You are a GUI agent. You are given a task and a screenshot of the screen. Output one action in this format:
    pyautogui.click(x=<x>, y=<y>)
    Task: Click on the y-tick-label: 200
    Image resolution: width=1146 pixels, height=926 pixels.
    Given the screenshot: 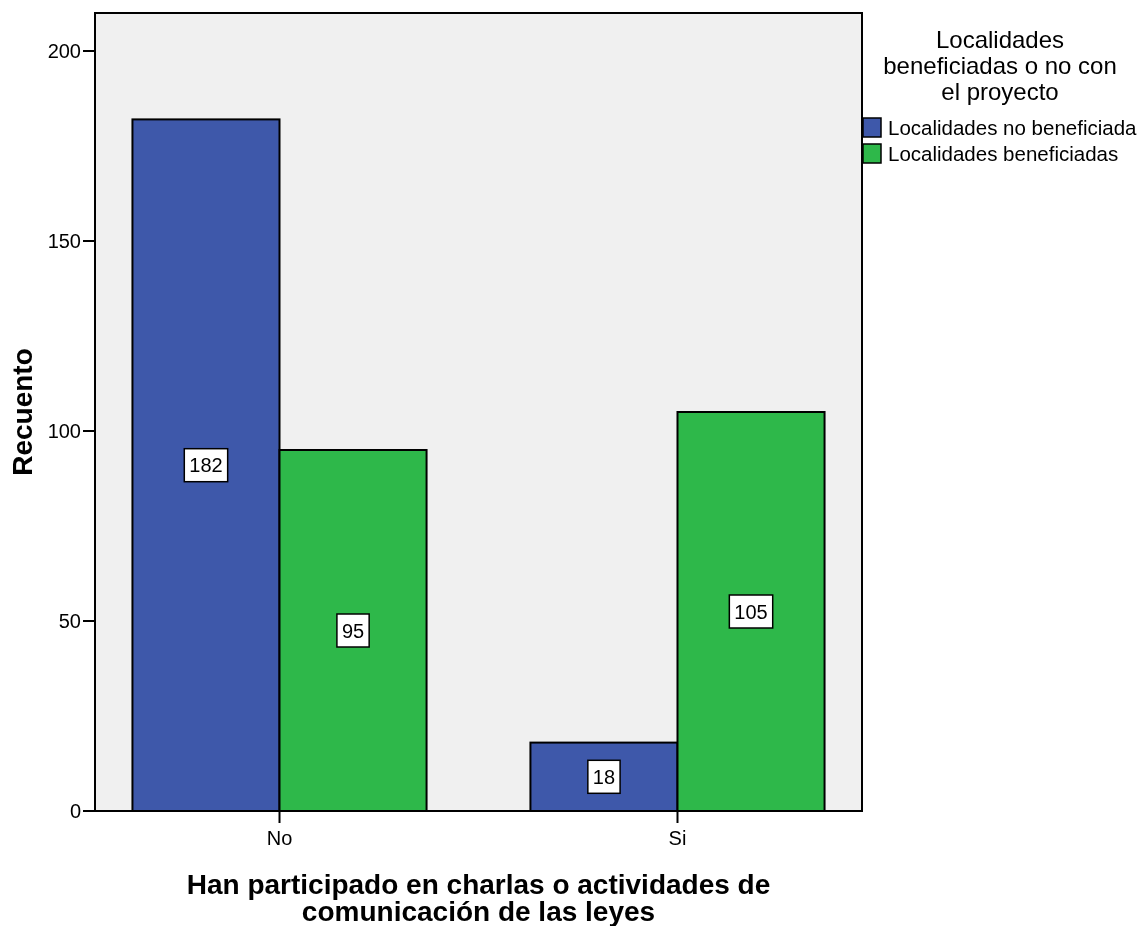 What is the action you would take?
    pyautogui.click(x=64, y=51)
    